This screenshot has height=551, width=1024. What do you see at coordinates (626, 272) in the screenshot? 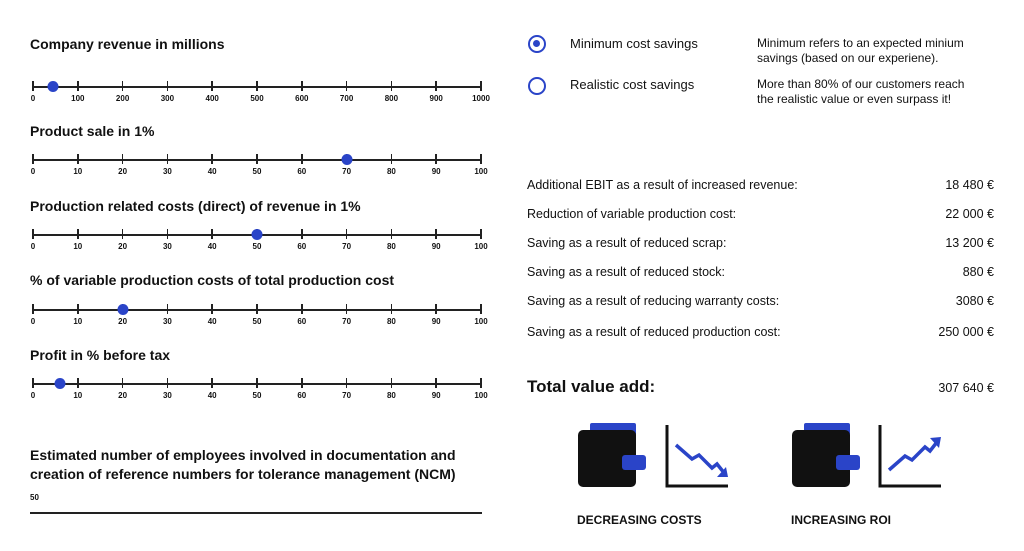
I see `result-label: Saving as a result of reduced stock:` at bounding box center [626, 272].